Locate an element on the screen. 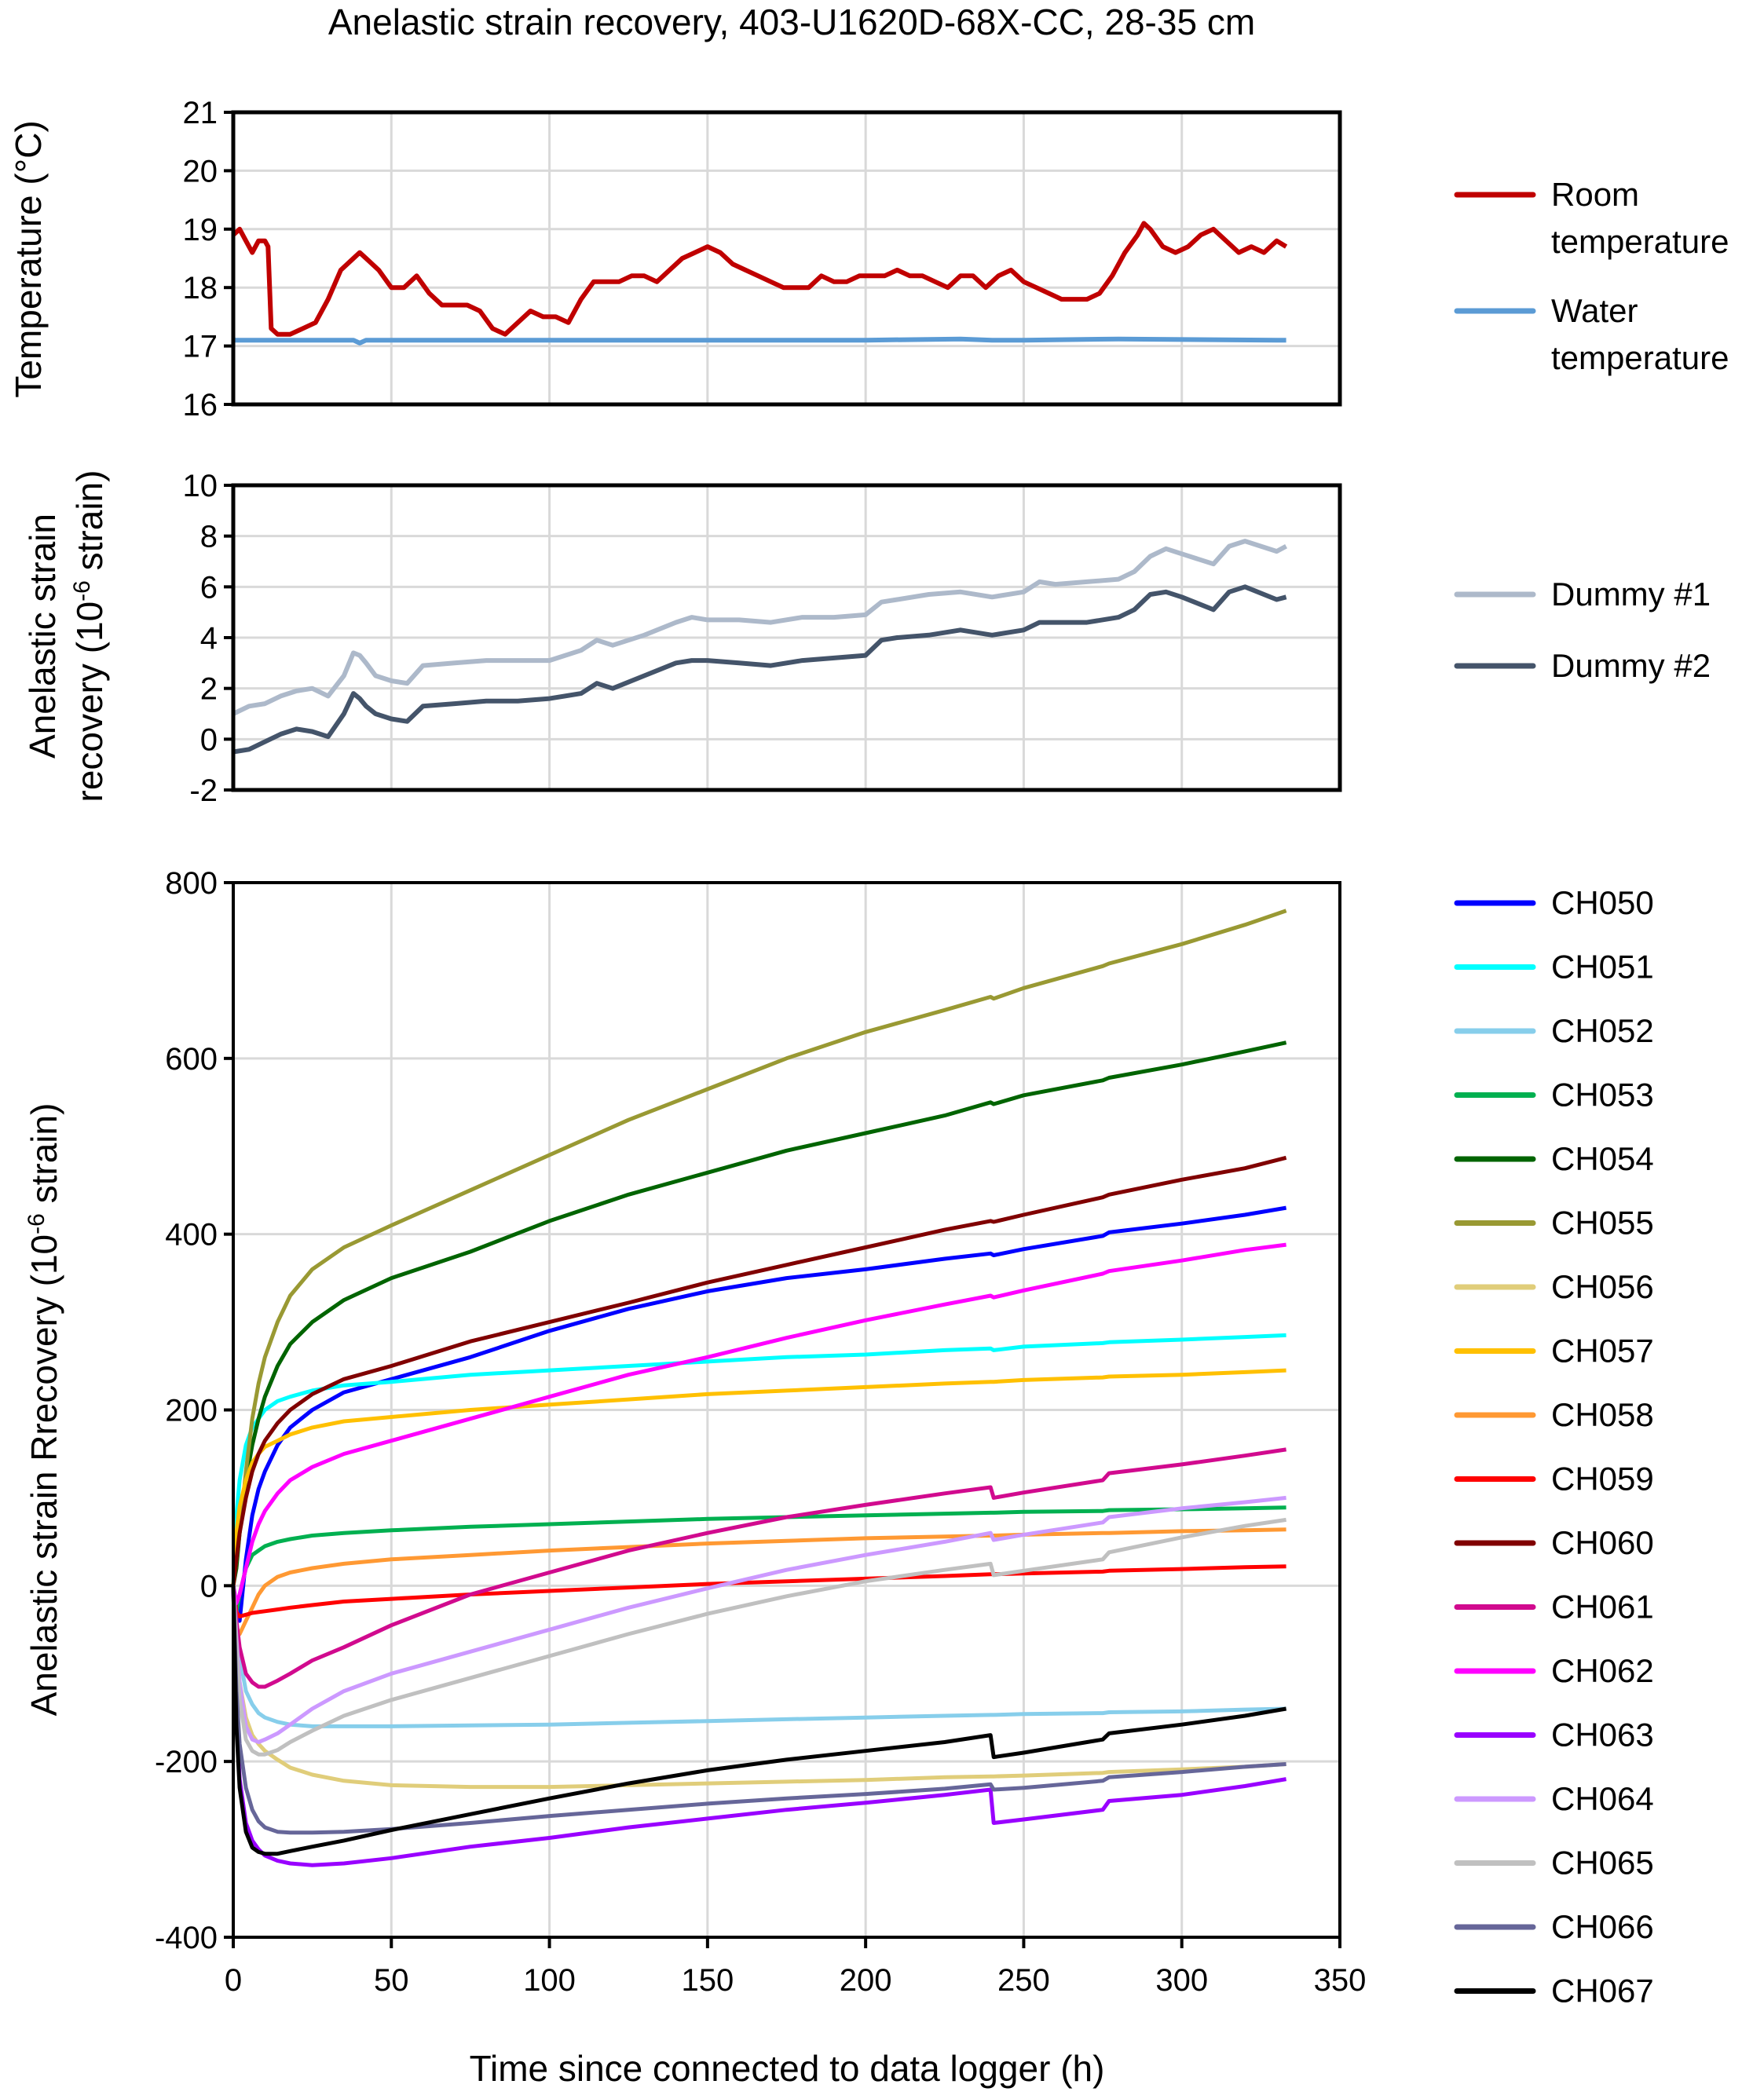 Image resolution: width=1764 pixels, height=2099 pixels. plot-area-border is located at coordinates (787, 258).